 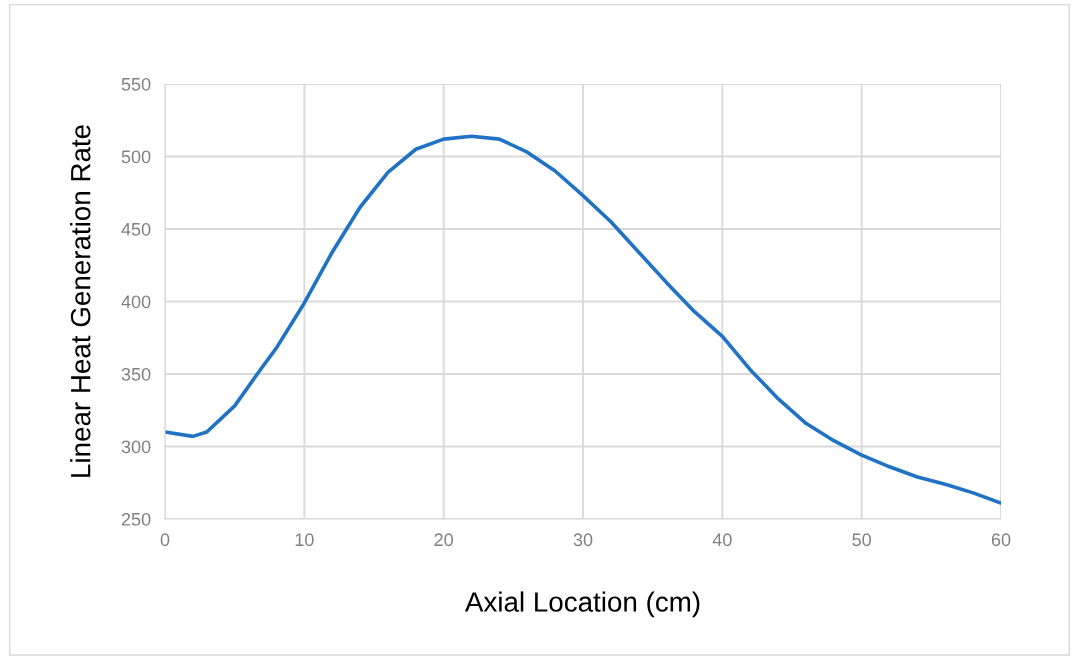 What do you see at coordinates (583, 540) in the screenshot?
I see `x-tick-label: 30` at bounding box center [583, 540].